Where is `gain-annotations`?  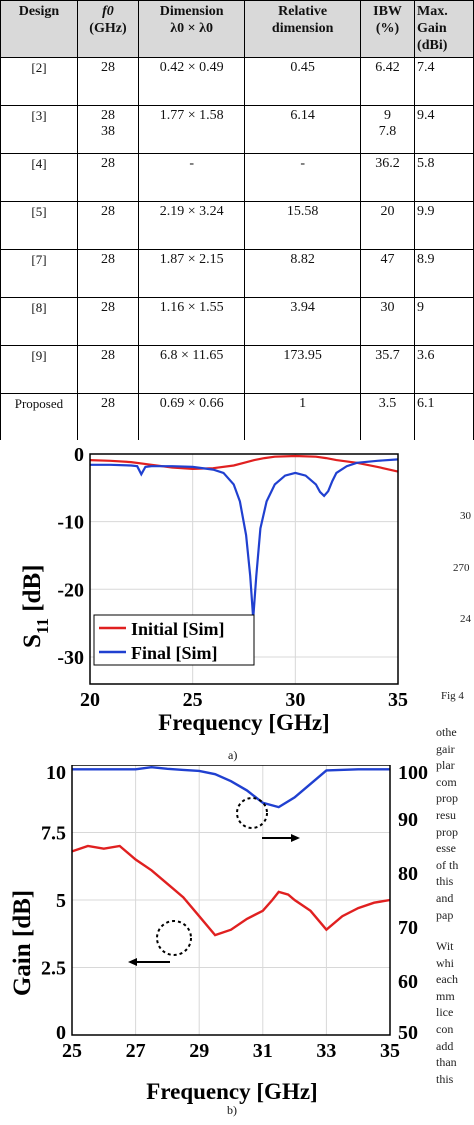
gain-annotations is located at coordinates (214, 881).